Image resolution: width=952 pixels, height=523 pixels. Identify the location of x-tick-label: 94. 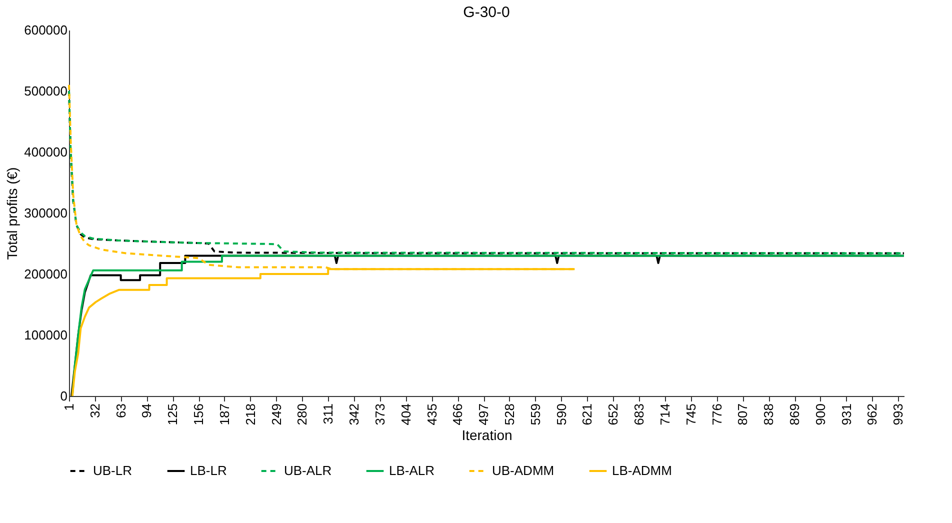
(146, 411).